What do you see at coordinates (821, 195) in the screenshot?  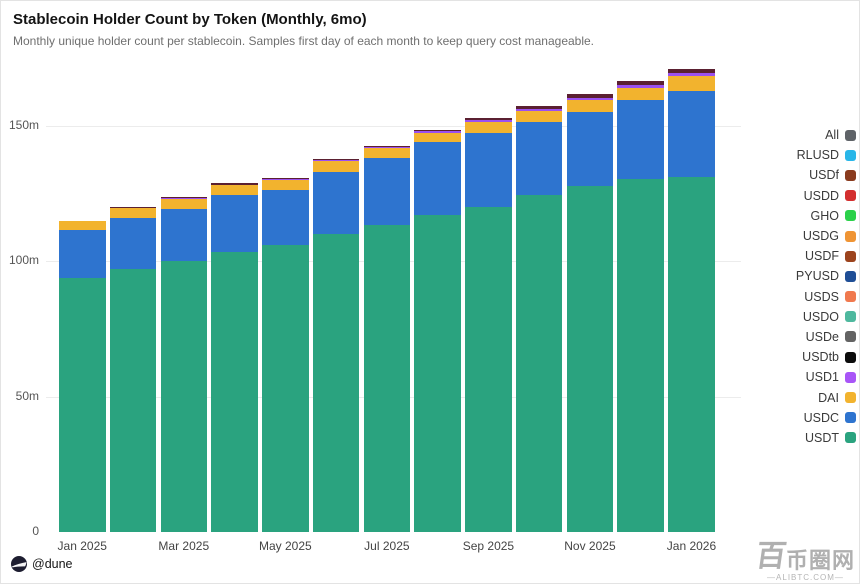 I see `legend-label: USDD` at bounding box center [821, 195].